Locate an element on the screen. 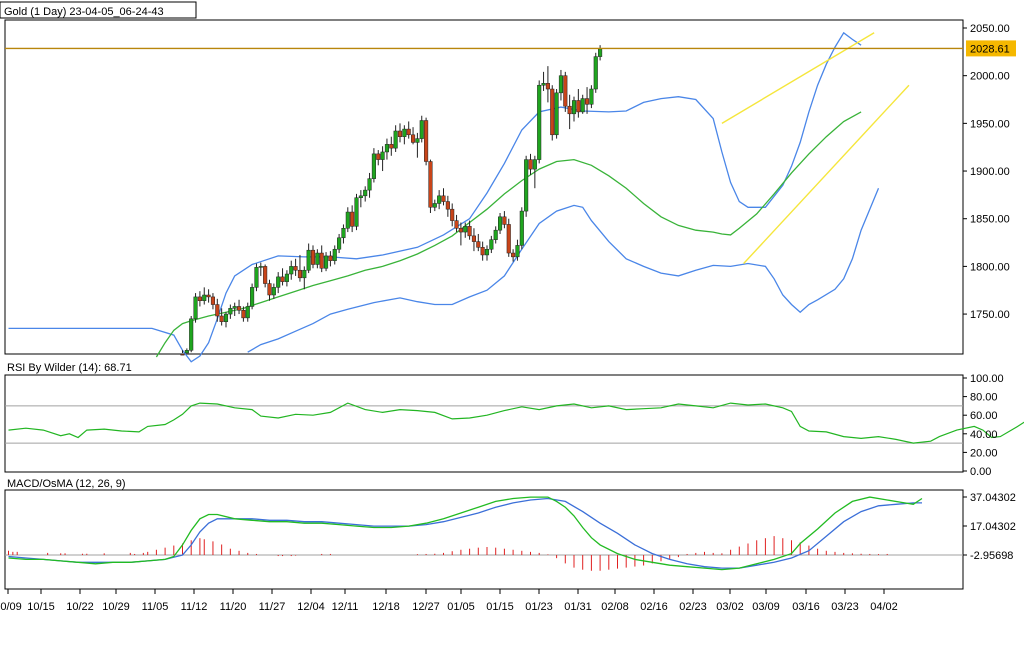 This screenshot has height=650, width=1024. macd-tick-label: 37.04302 is located at coordinates (993, 498).